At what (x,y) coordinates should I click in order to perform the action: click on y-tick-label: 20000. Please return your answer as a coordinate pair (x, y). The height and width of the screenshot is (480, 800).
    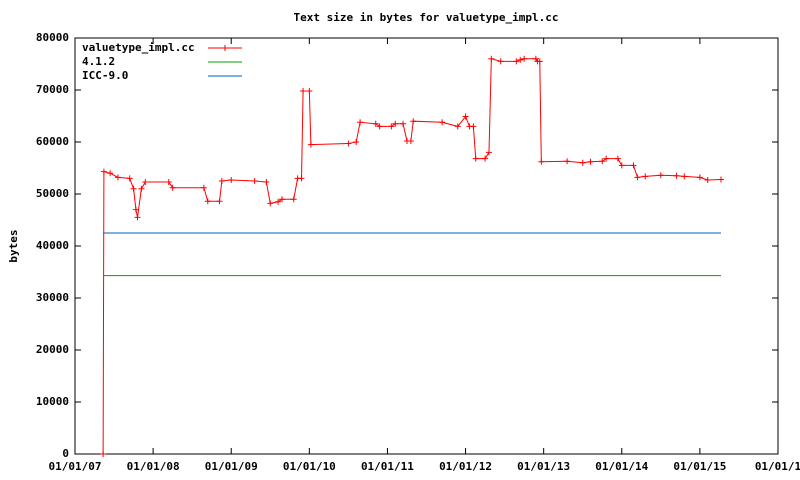
    Looking at the image, I should click on (52, 349).